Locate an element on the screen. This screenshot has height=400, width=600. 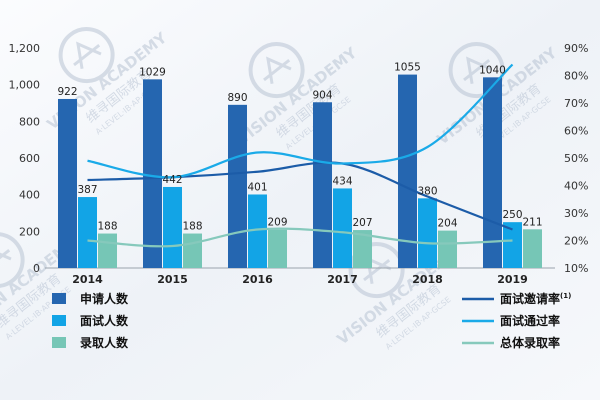
data-label: 890 is located at coordinates (237, 98).